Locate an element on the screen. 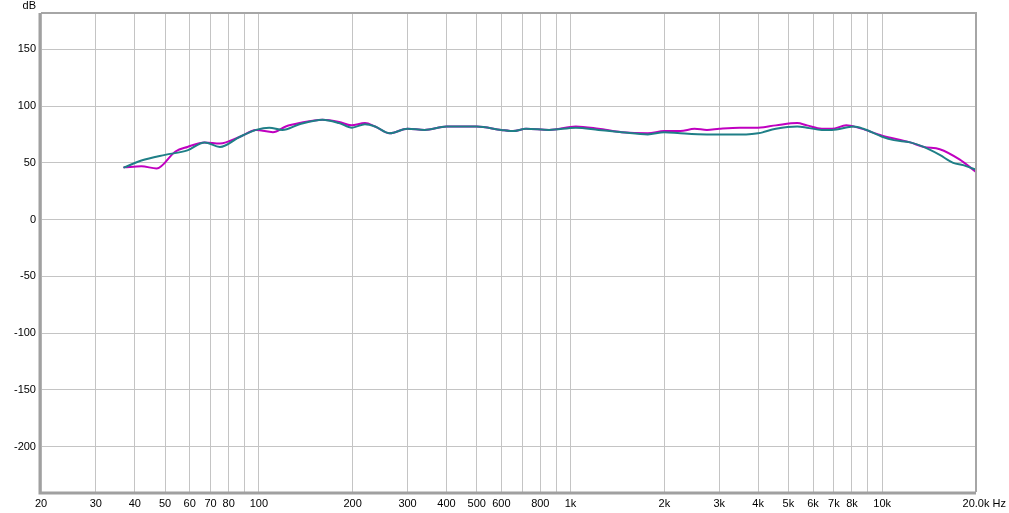  x-tick-label: 3k is located at coordinates (719, 502).